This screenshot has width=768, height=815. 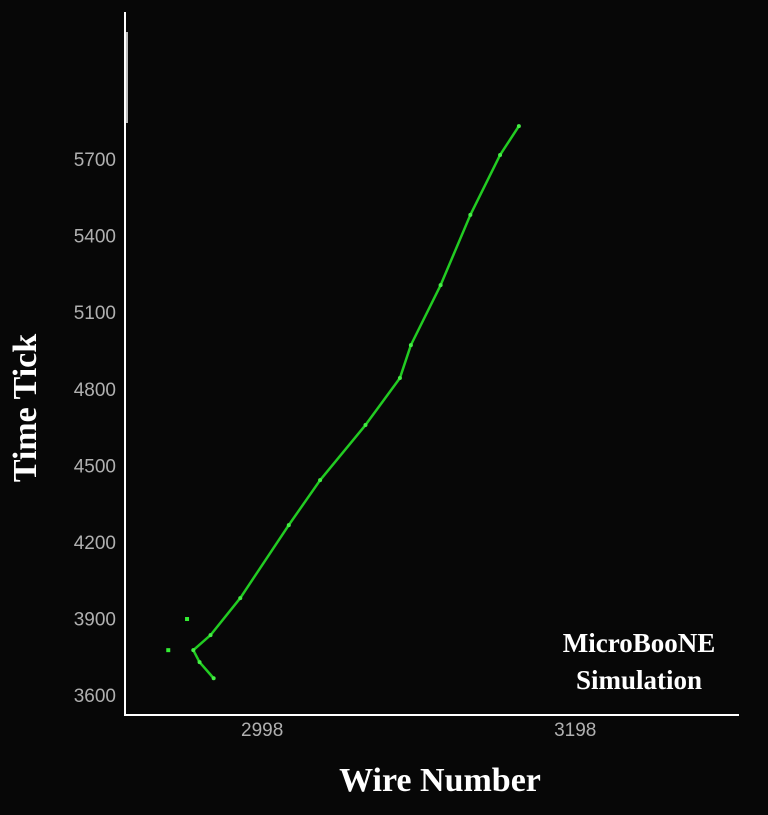 What do you see at coordinates (95, 620) in the screenshot?
I see `y-tick-label: 3900` at bounding box center [95, 620].